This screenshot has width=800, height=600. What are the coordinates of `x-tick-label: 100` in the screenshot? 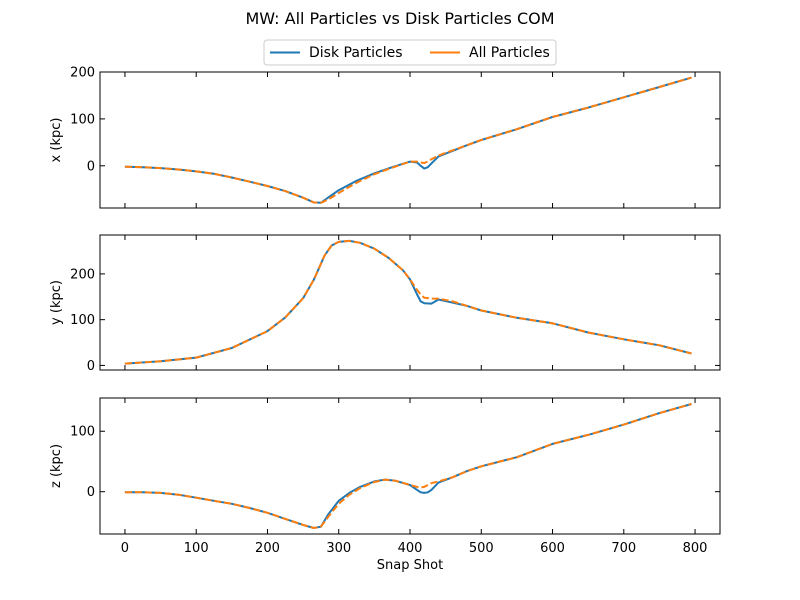 It's located at (196, 548).